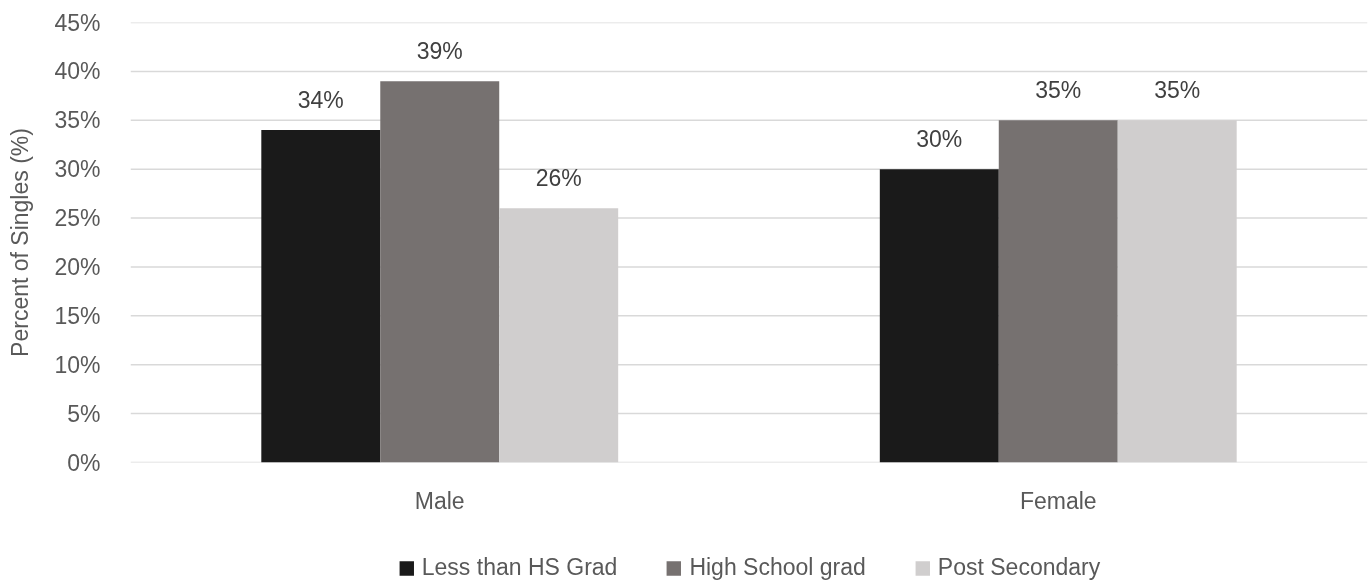  I want to click on y-tick-label: 20%, so click(77, 266).